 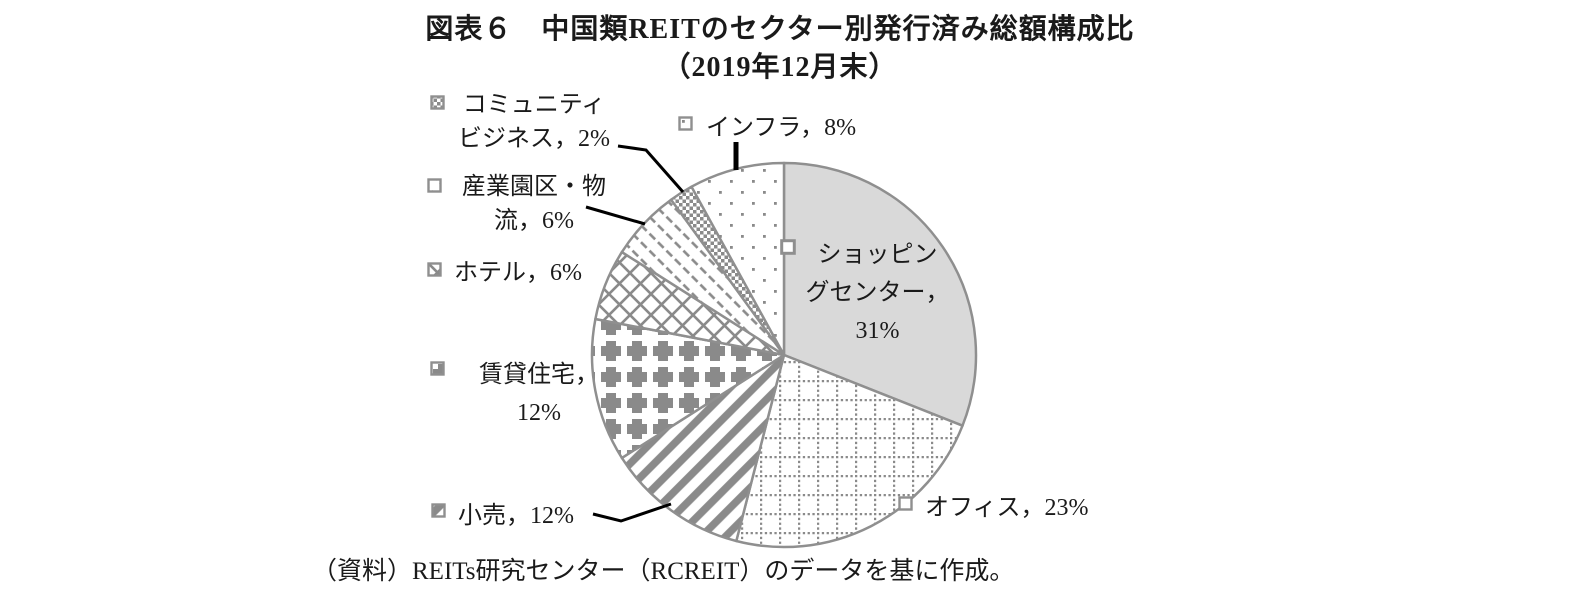 I want to click on leader-line-community-business, so click(x=651, y=168).